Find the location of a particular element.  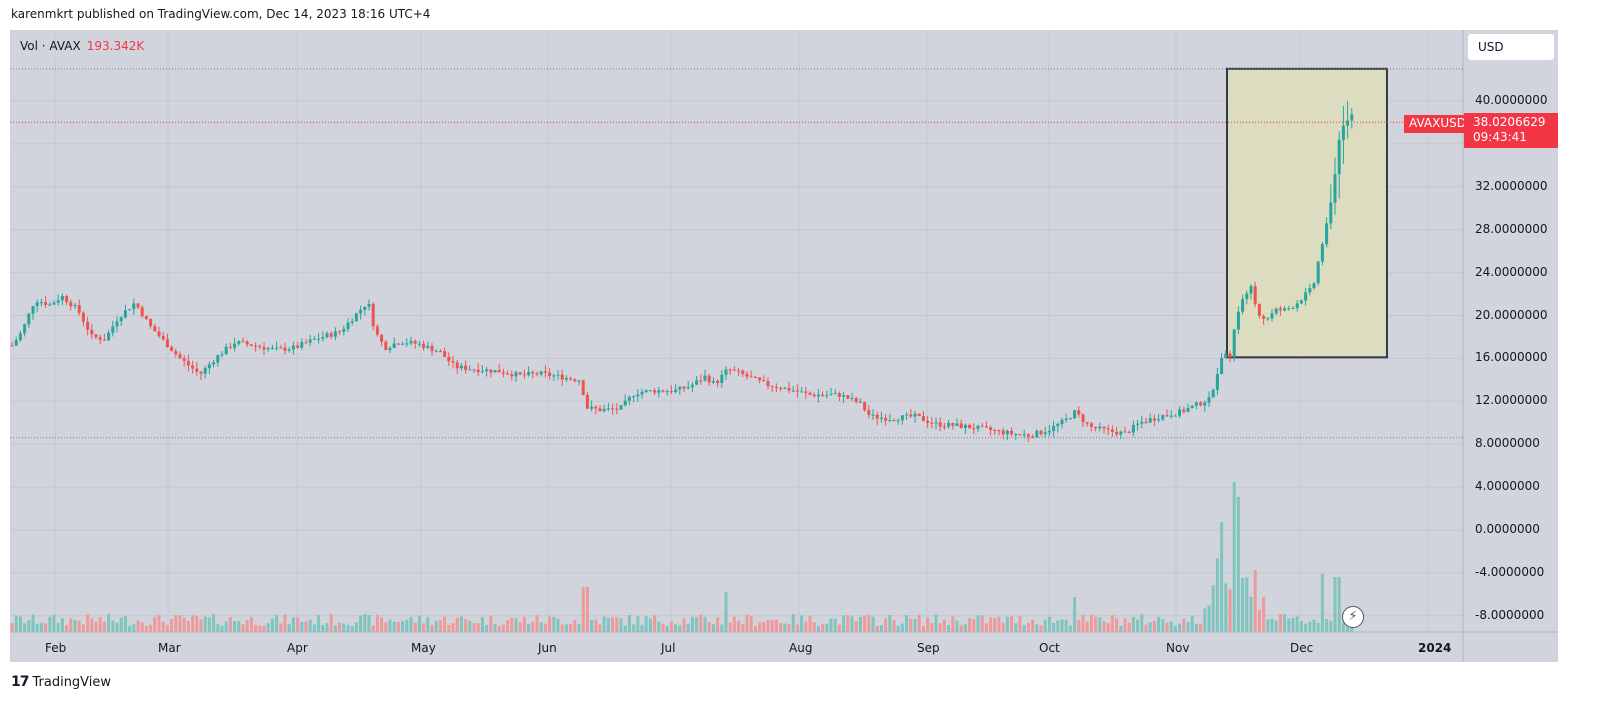

time-tick: Sep is located at coordinates (928, 648).